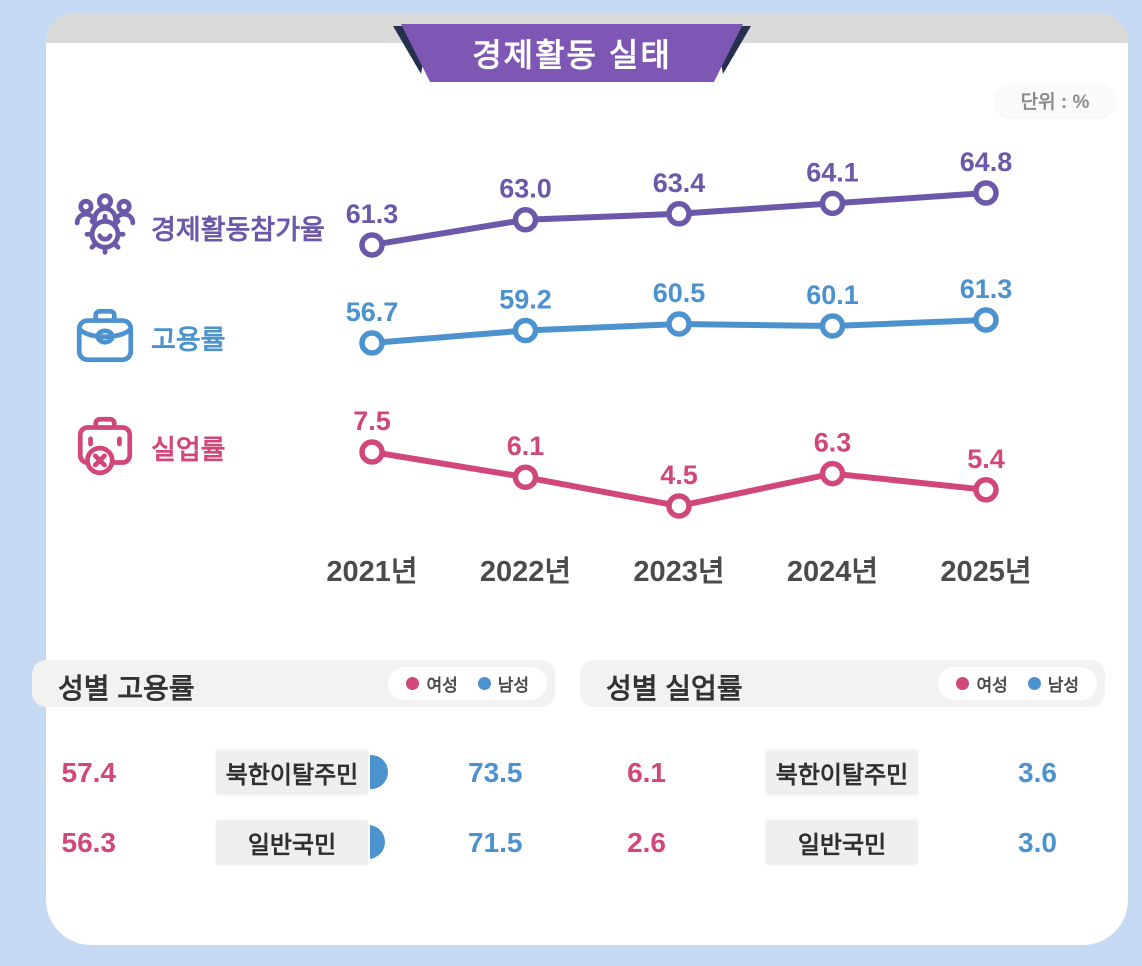 Image resolution: width=1142 pixels, height=966 pixels. What do you see at coordinates (1037, 842) in the screenshot?
I see `male-value: 3.0` at bounding box center [1037, 842].